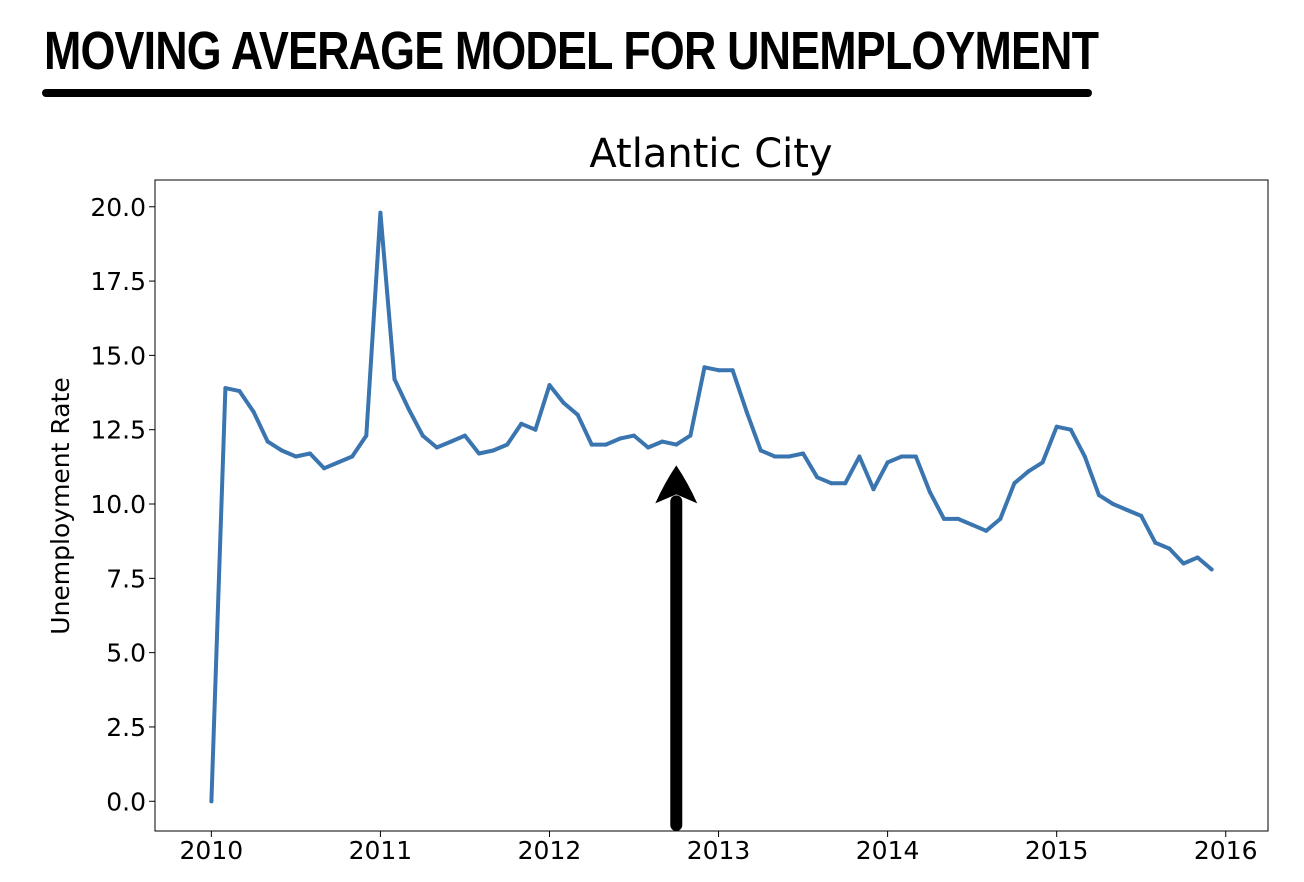 The width and height of the screenshot is (1304, 882). I want to click on y-tick-label: 10.0, so click(118, 504).